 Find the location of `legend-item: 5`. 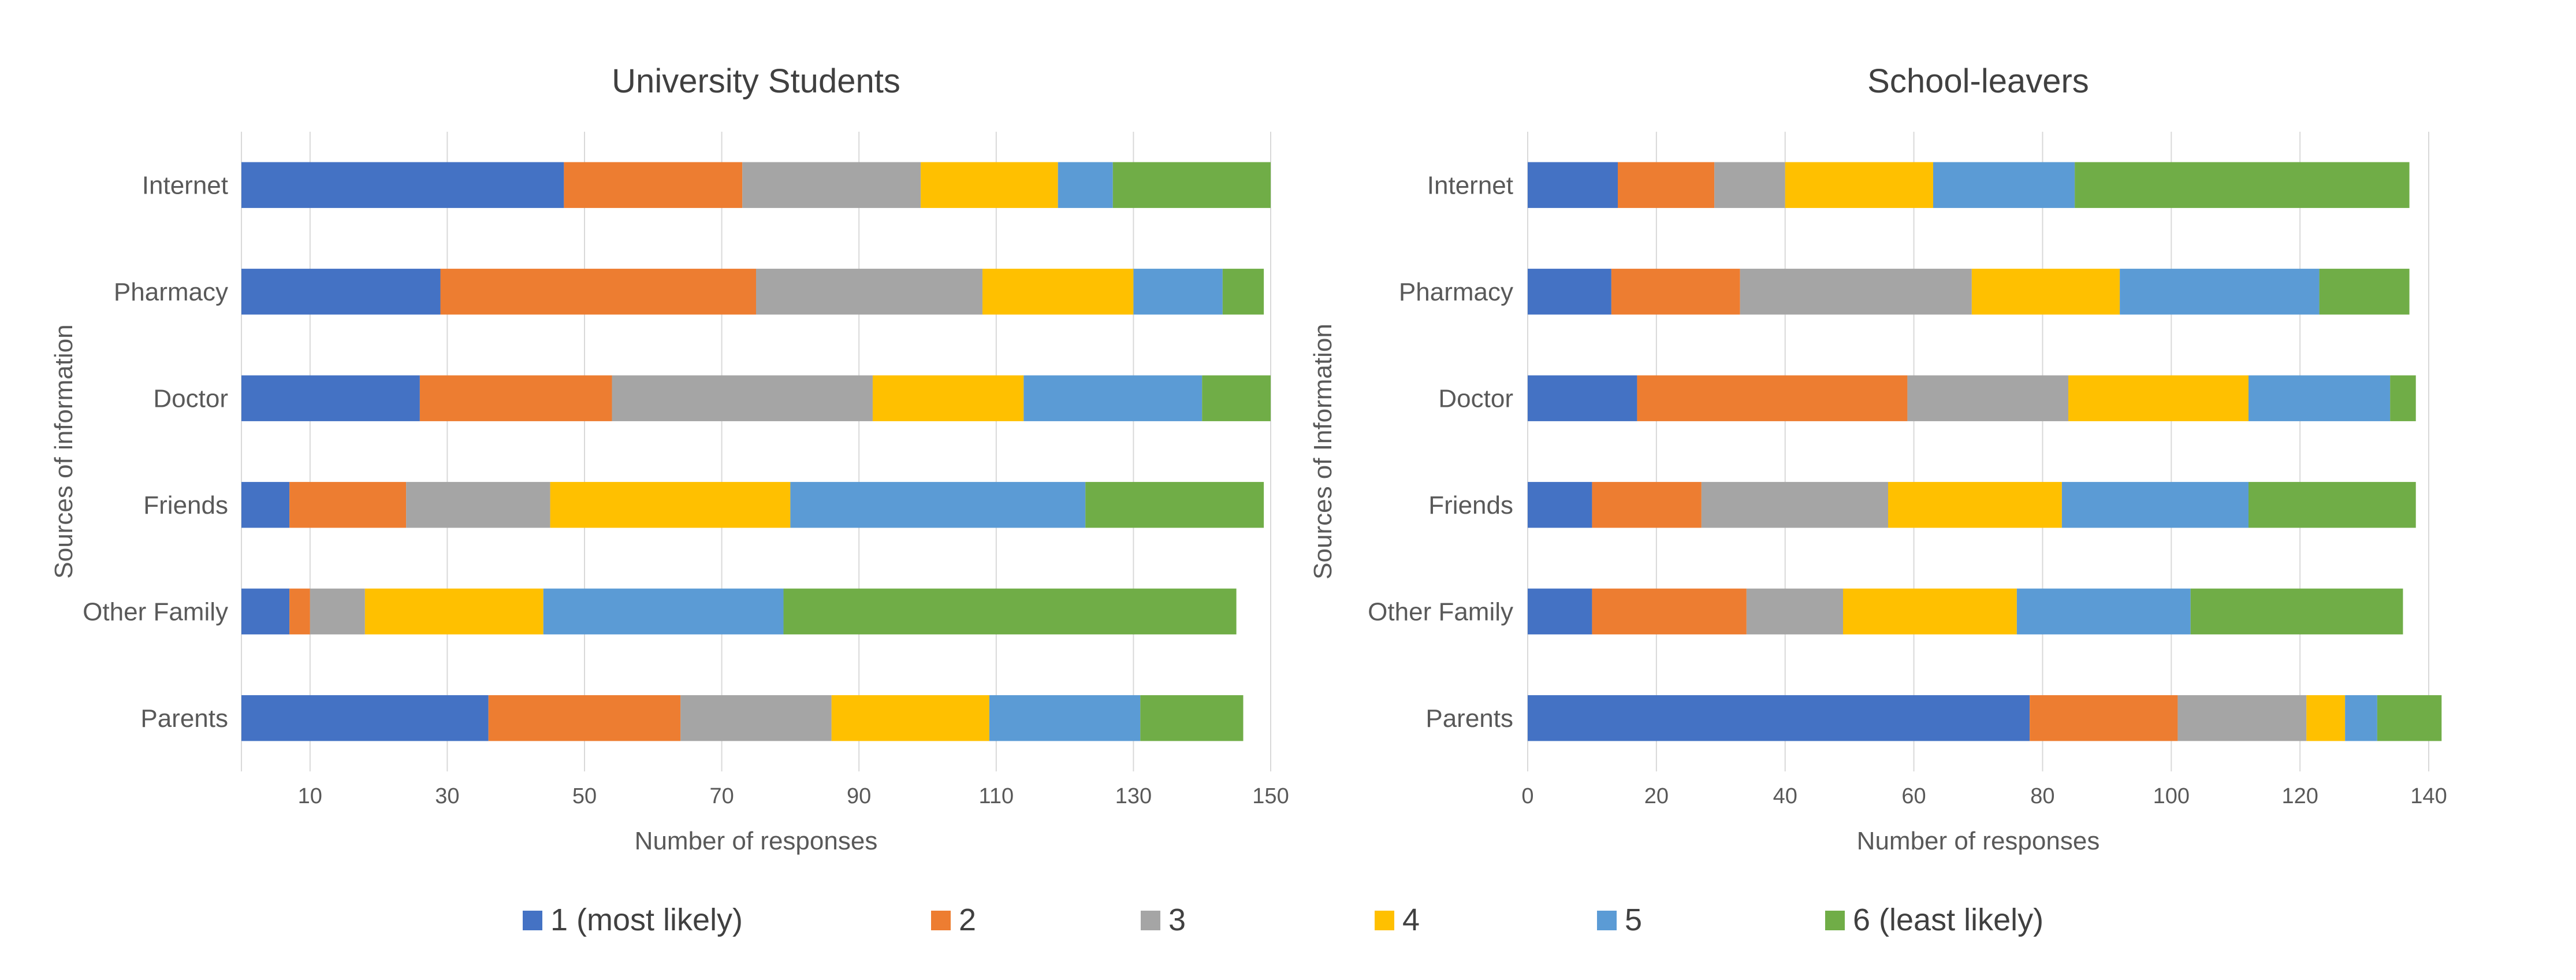

legend-item: 5 is located at coordinates (1620, 920).